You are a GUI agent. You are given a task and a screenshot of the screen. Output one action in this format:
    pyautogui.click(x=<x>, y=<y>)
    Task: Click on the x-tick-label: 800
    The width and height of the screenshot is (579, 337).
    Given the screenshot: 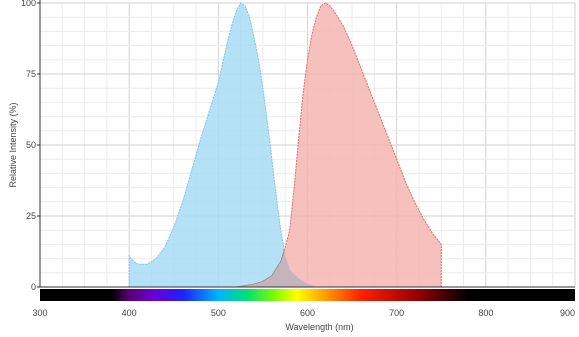 What is the action you would take?
    pyautogui.click(x=485, y=313)
    